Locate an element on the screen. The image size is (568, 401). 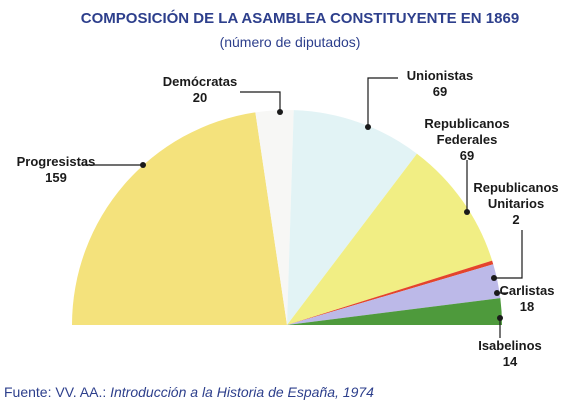
slice-label: Demócratas 20 is located at coordinates (200, 90).